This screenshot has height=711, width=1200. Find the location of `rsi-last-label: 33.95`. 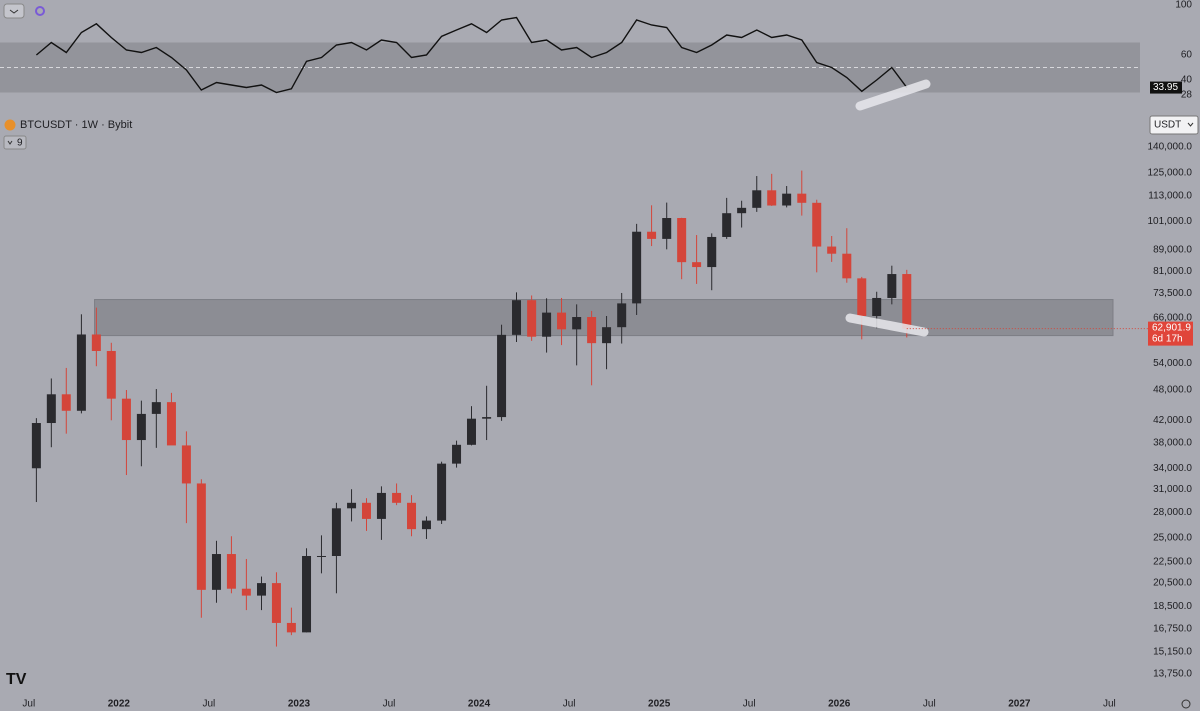

rsi-last-label: 33.95 is located at coordinates (1165, 87).